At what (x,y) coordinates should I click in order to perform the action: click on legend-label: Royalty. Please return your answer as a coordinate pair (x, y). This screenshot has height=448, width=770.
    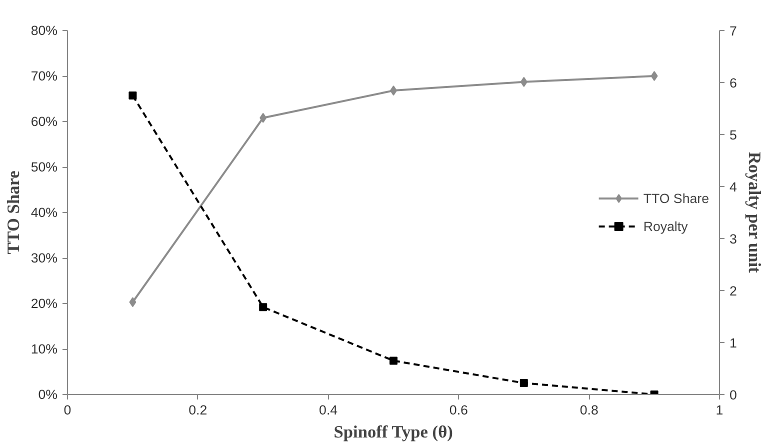
    Looking at the image, I should click on (665, 226).